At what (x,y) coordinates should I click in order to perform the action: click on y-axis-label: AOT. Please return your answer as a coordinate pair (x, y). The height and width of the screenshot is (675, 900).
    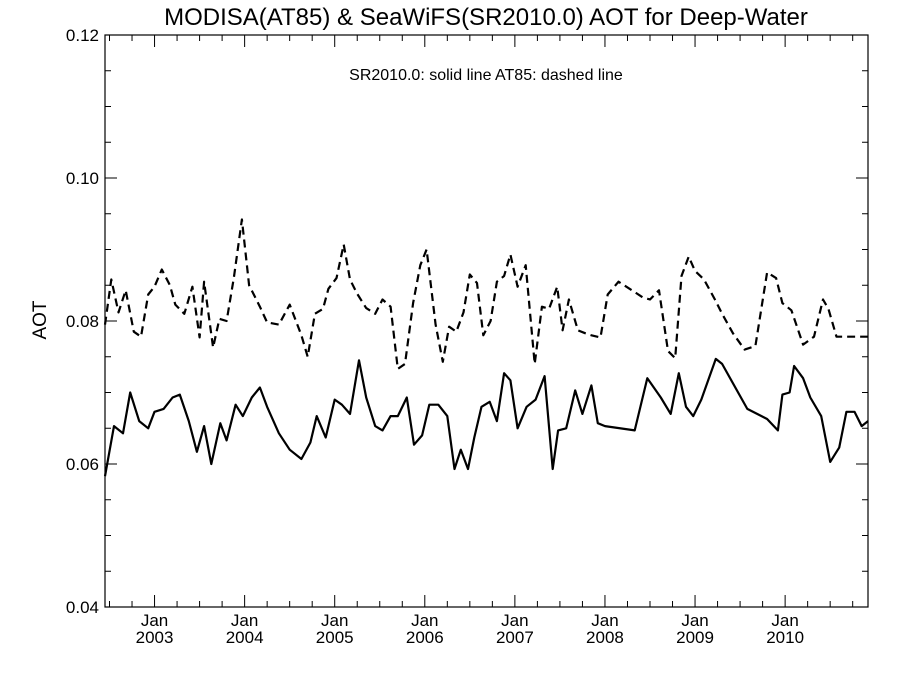
    Looking at the image, I should click on (40, 319).